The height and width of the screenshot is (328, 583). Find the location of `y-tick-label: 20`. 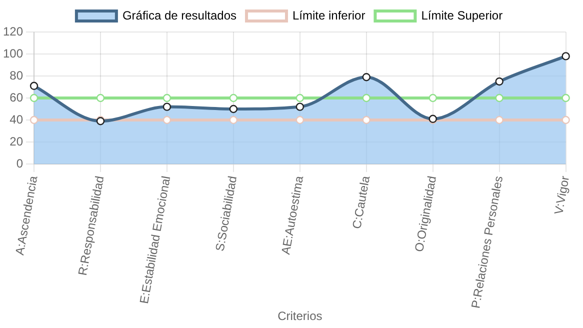

y-tick-label: 20 is located at coordinates (17, 141).